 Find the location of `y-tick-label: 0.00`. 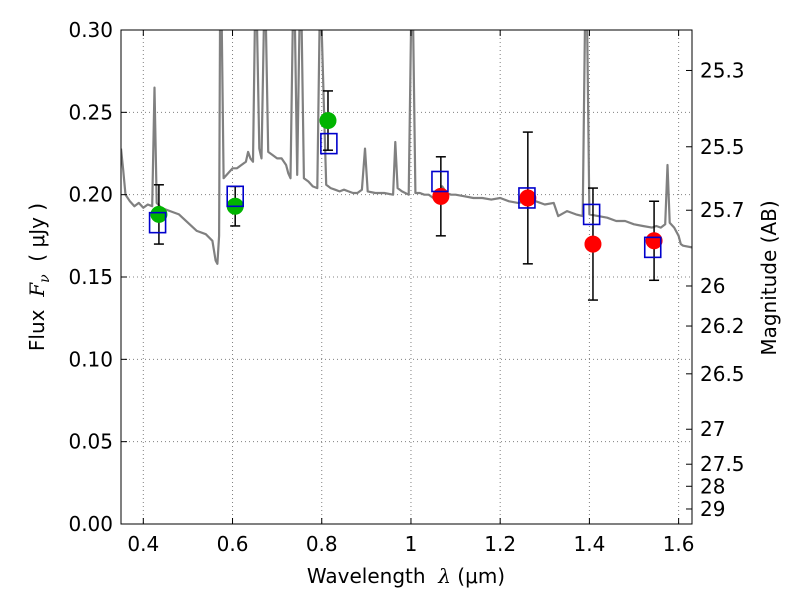

y-tick-label: 0.00 is located at coordinates (90, 524).